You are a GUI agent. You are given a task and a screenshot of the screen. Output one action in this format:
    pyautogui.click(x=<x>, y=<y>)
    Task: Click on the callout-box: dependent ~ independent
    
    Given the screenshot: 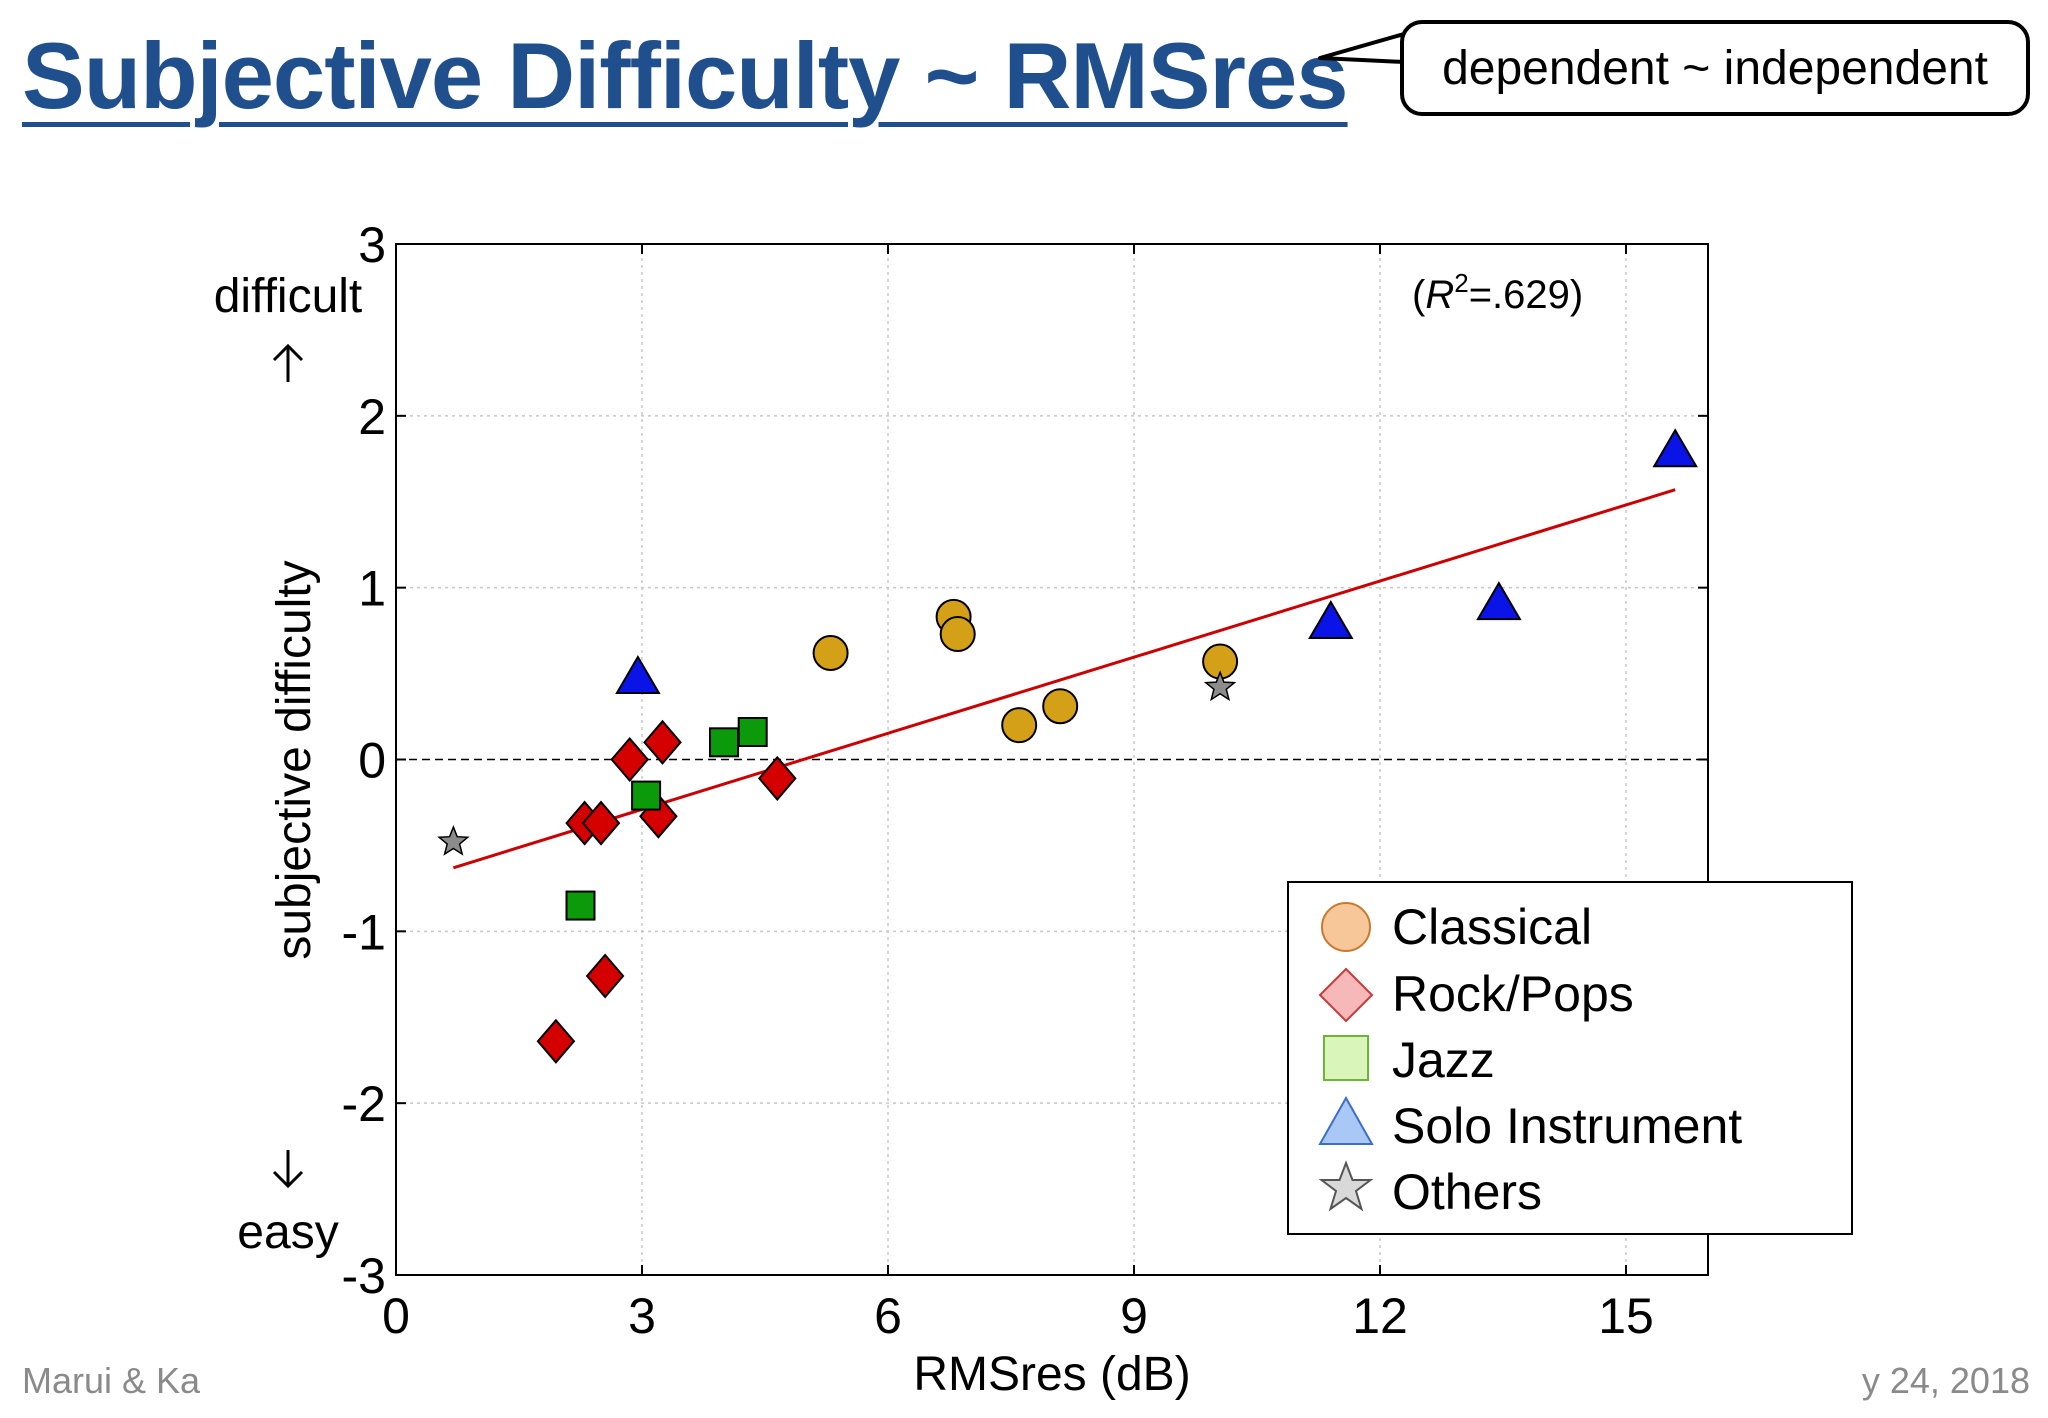 What is the action you would take?
    pyautogui.click(x=1715, y=68)
    